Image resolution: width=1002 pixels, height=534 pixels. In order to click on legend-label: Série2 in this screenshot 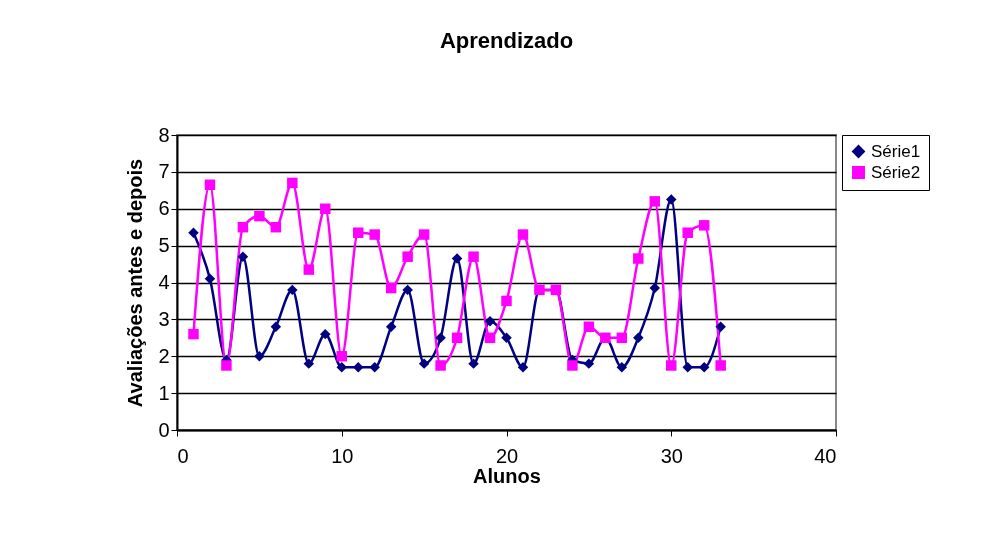, I will do `click(896, 172)`.